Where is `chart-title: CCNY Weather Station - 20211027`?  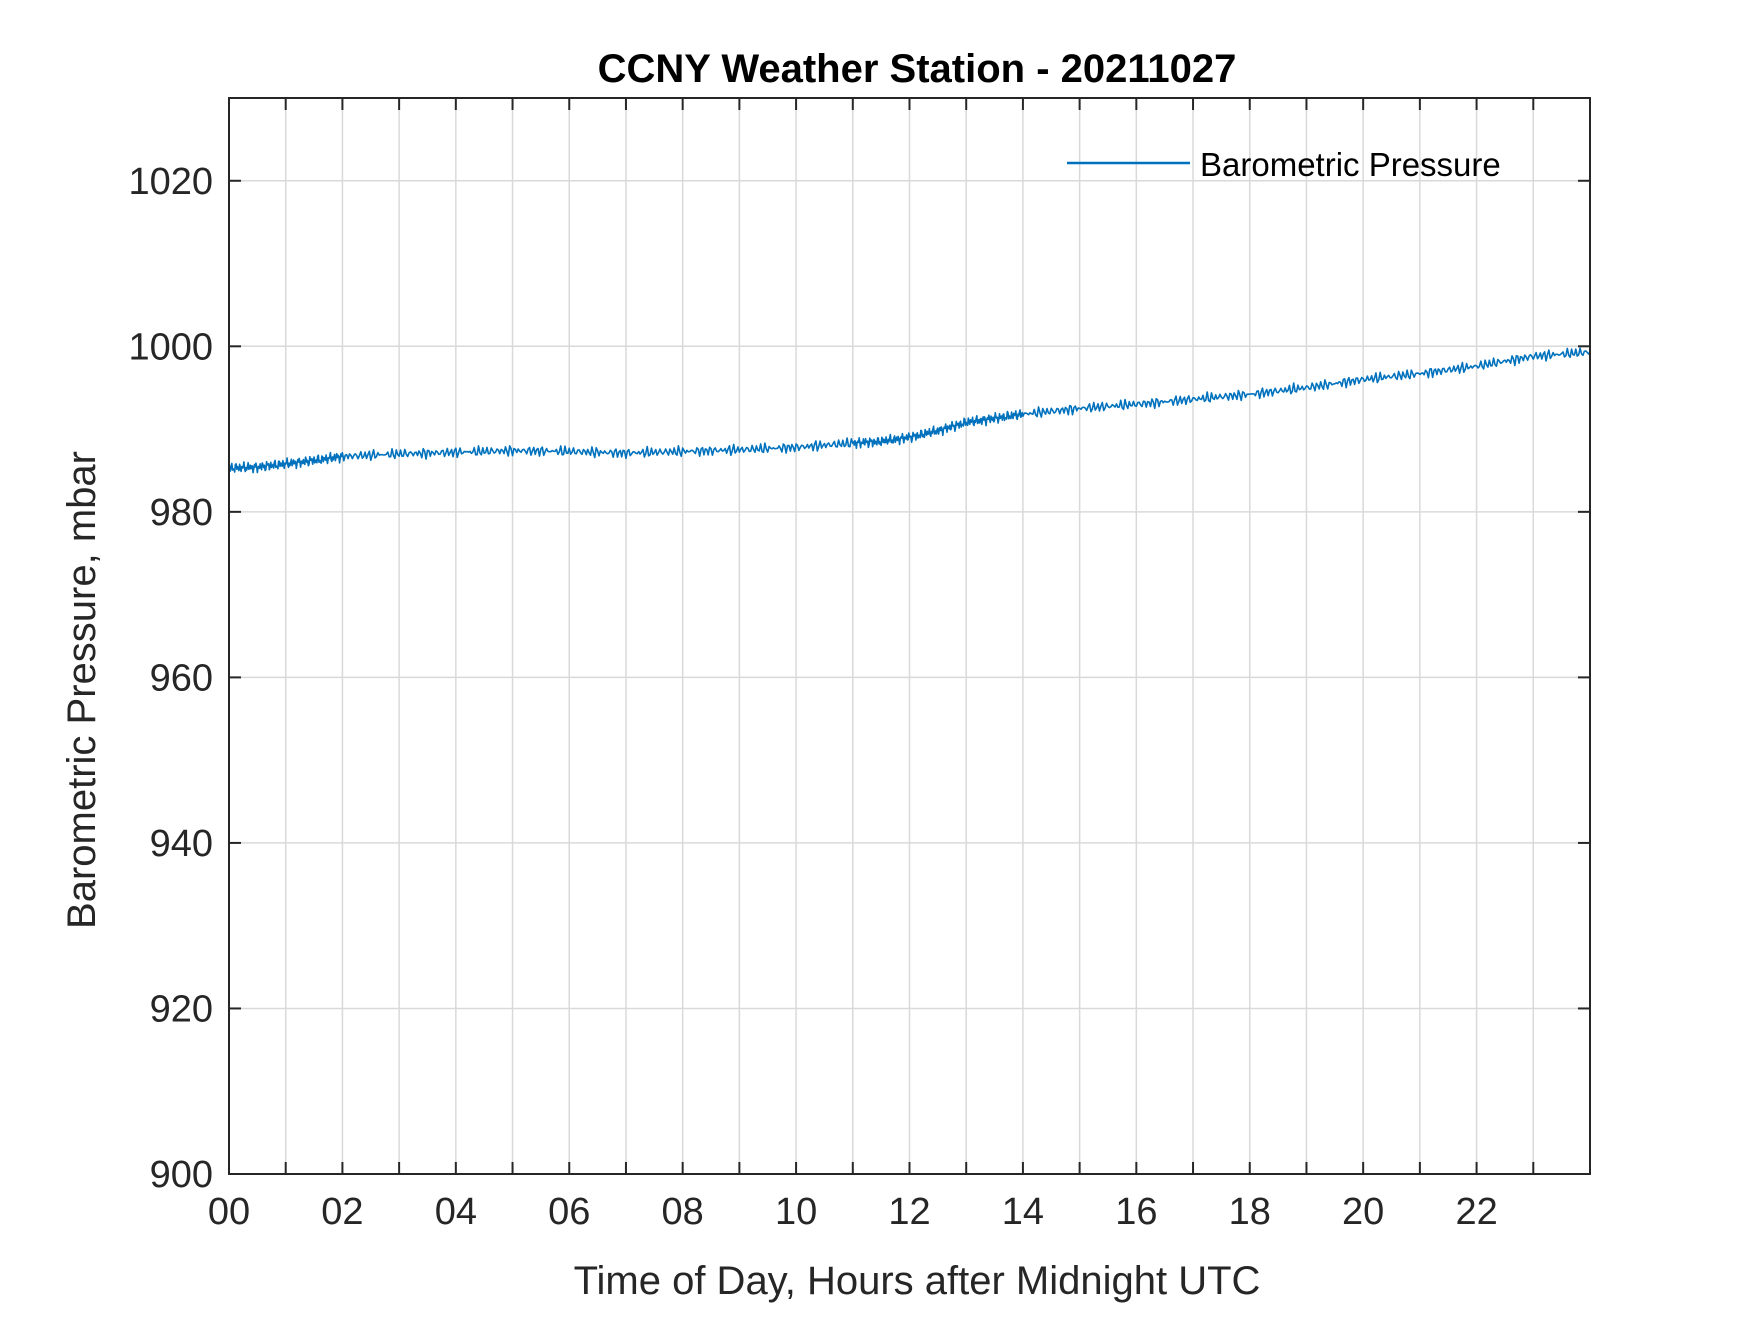 chart-title: CCNY Weather Station - 20211027 is located at coordinates (917, 69).